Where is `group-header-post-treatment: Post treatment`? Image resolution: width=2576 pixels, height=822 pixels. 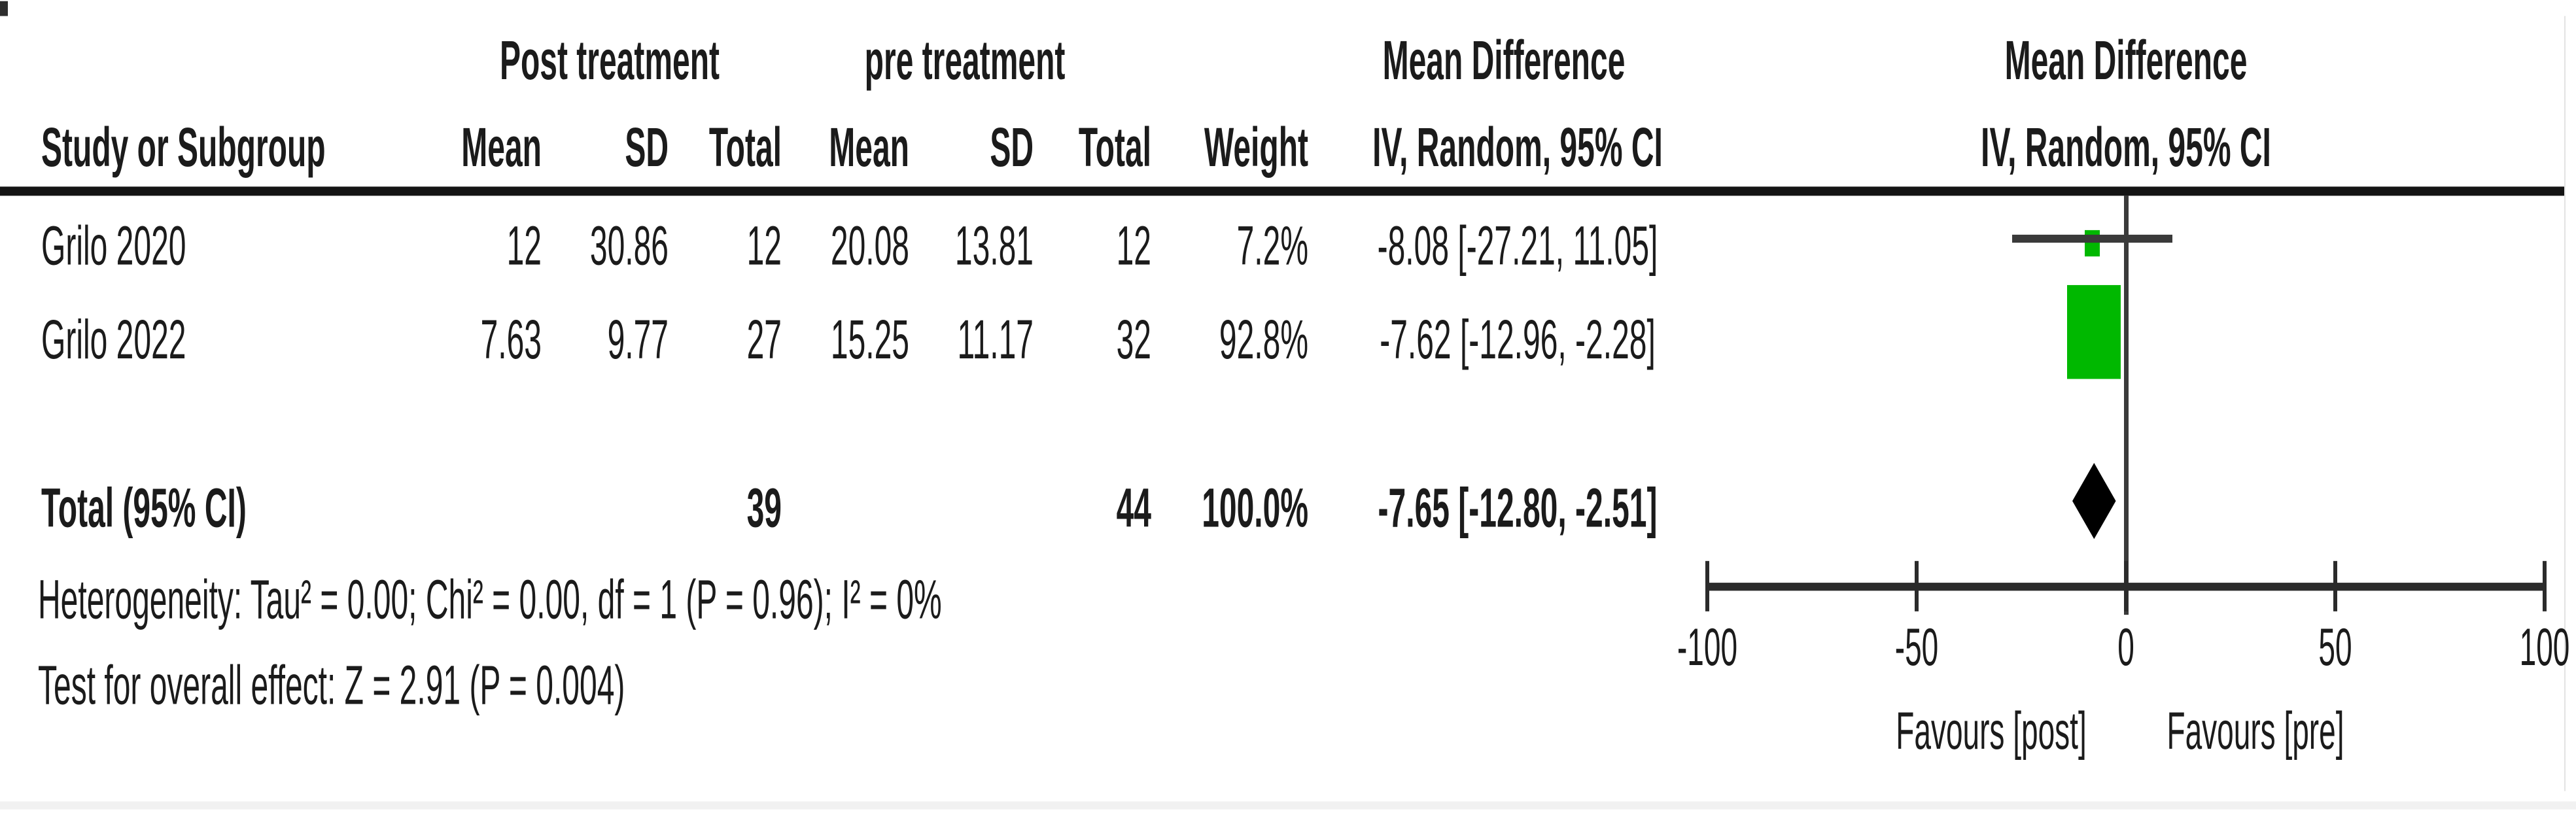 group-header-post-treatment: Post treatment is located at coordinates (609, 61).